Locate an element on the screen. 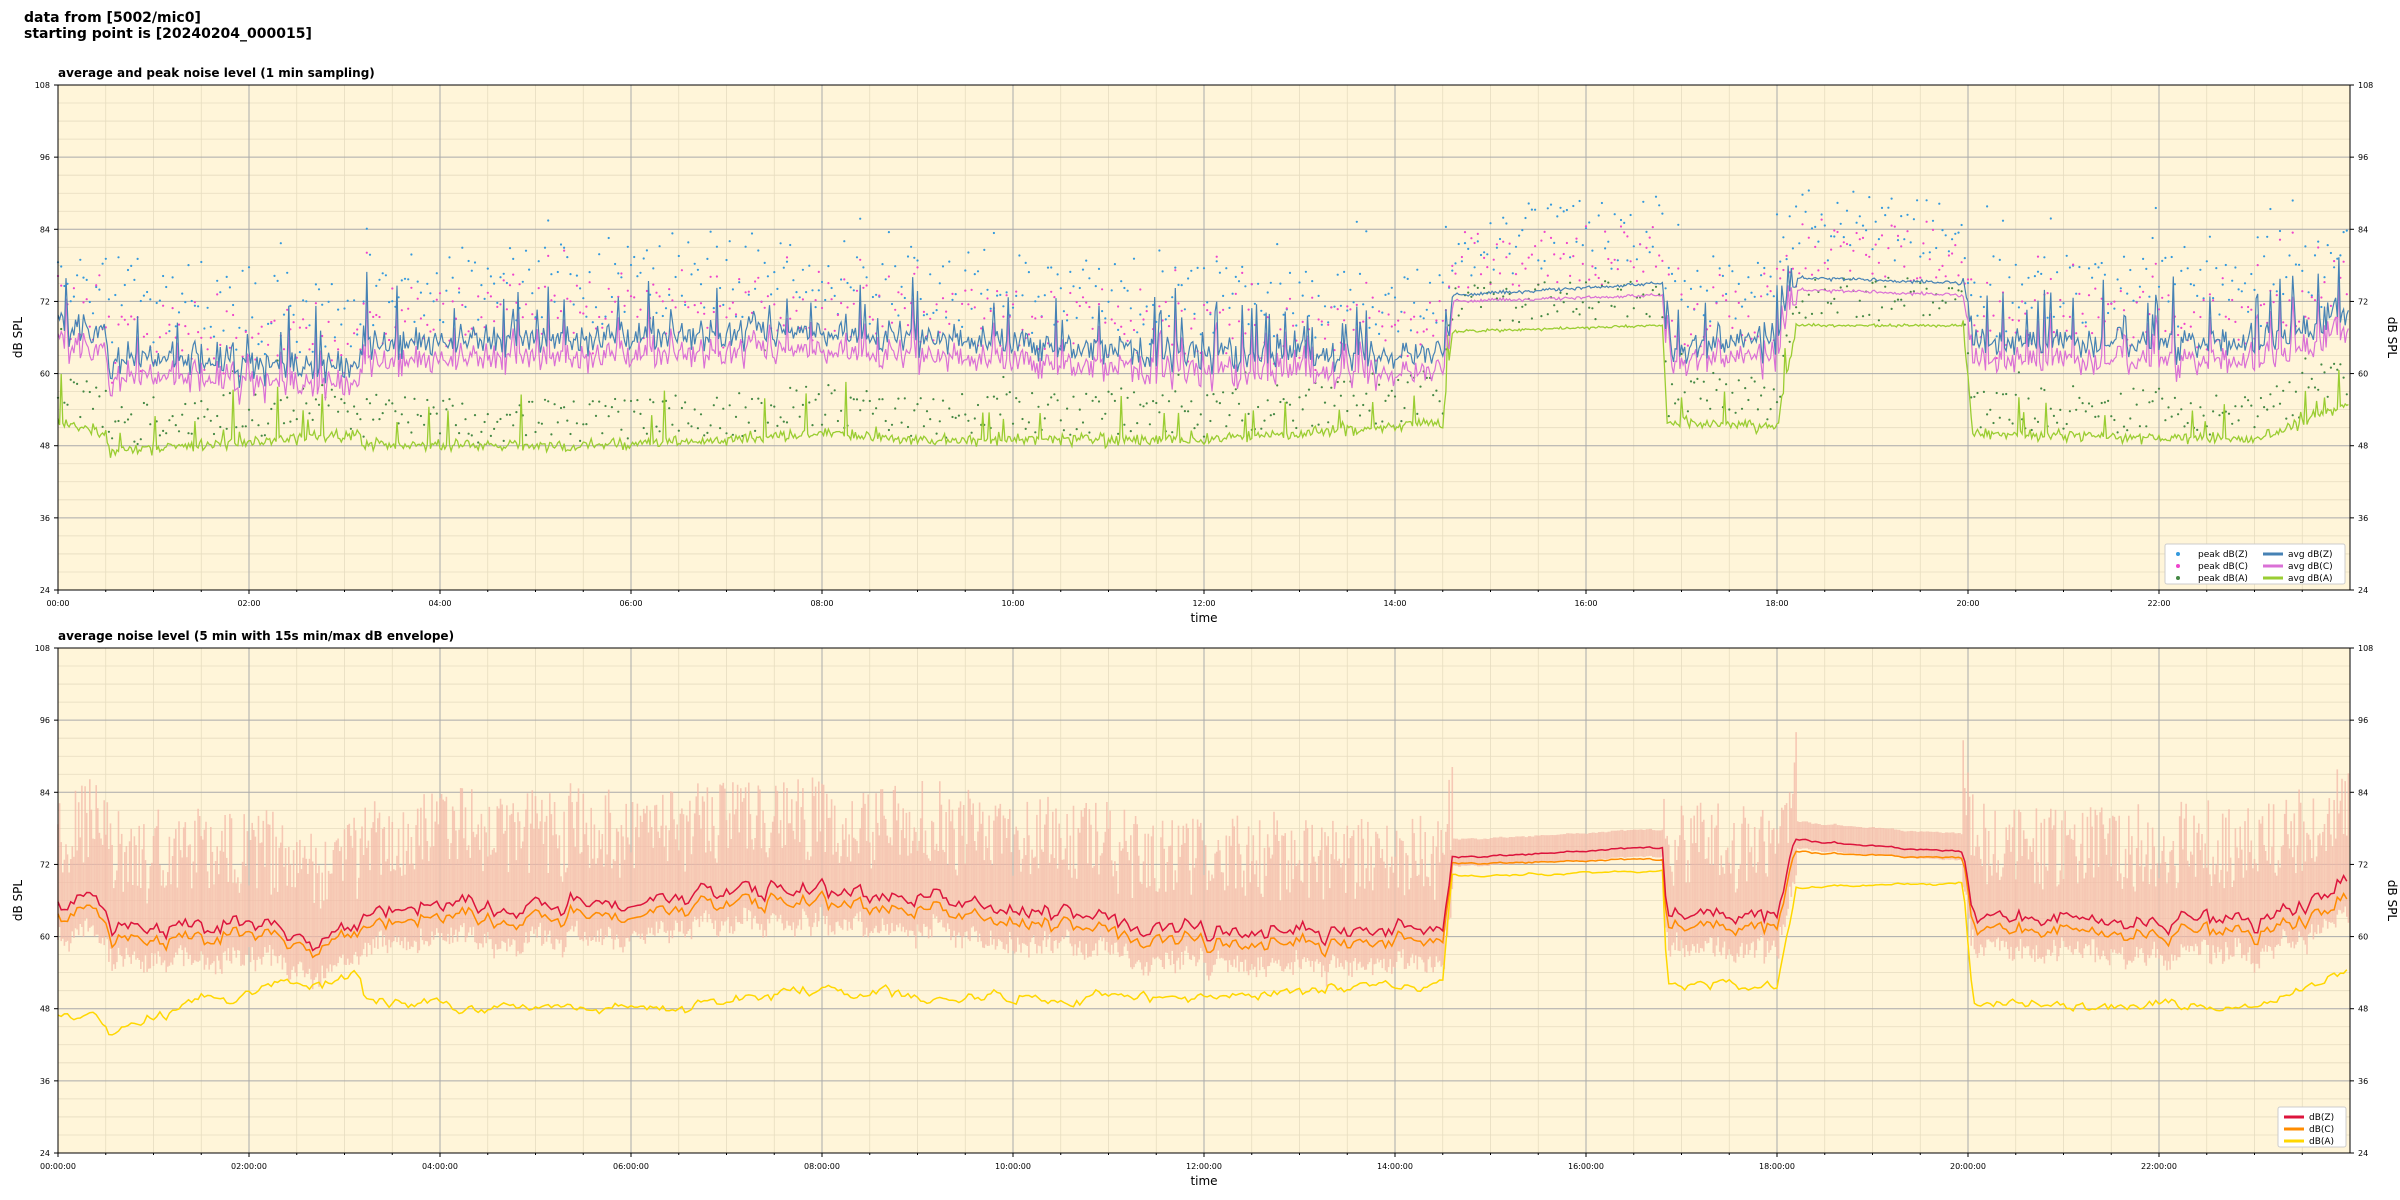 This screenshot has width=2400, height=1200. y-tick-label-right: 48 is located at coordinates (2363, 446).